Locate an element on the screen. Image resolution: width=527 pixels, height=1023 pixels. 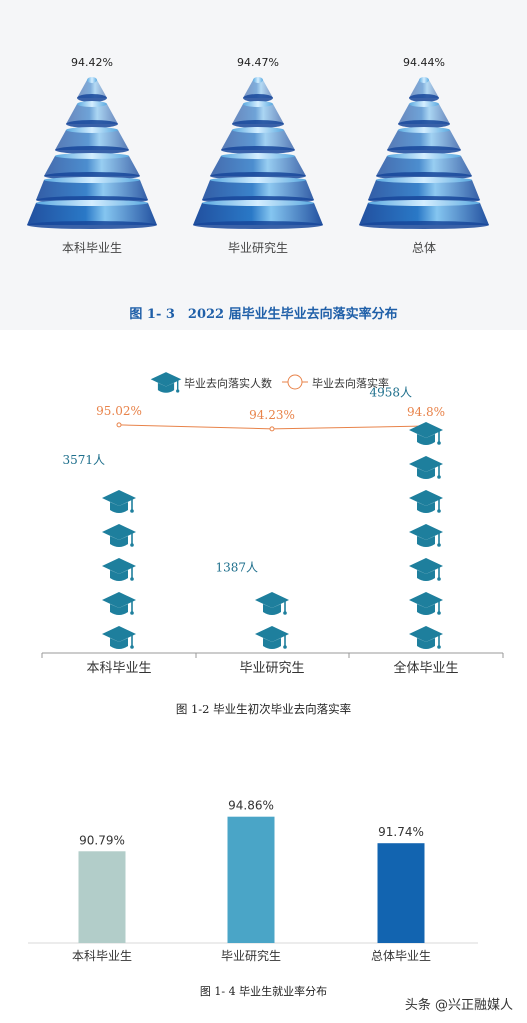
pyramid-category-label: 本科毕业生 is located at coordinates (92, 248).